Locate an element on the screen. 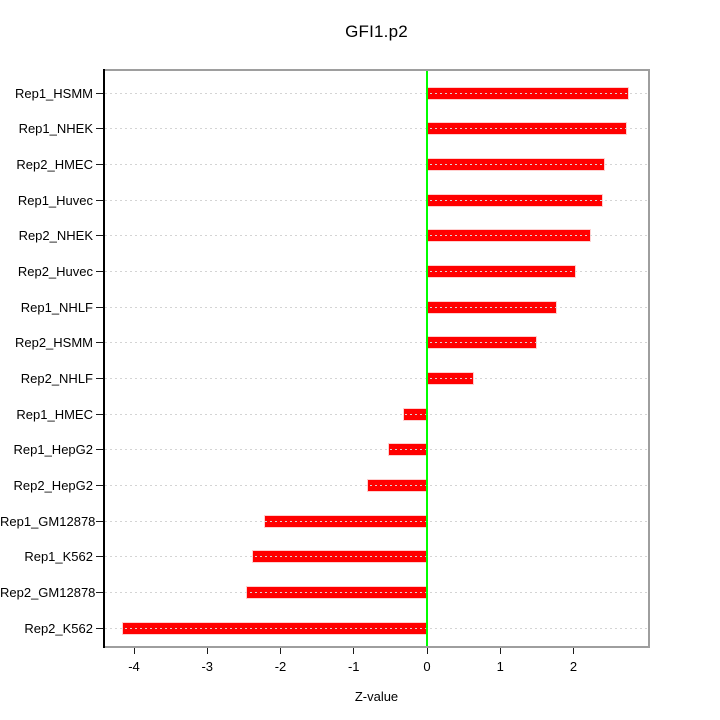  x-tick-label--3: -3 is located at coordinates (207, 666).